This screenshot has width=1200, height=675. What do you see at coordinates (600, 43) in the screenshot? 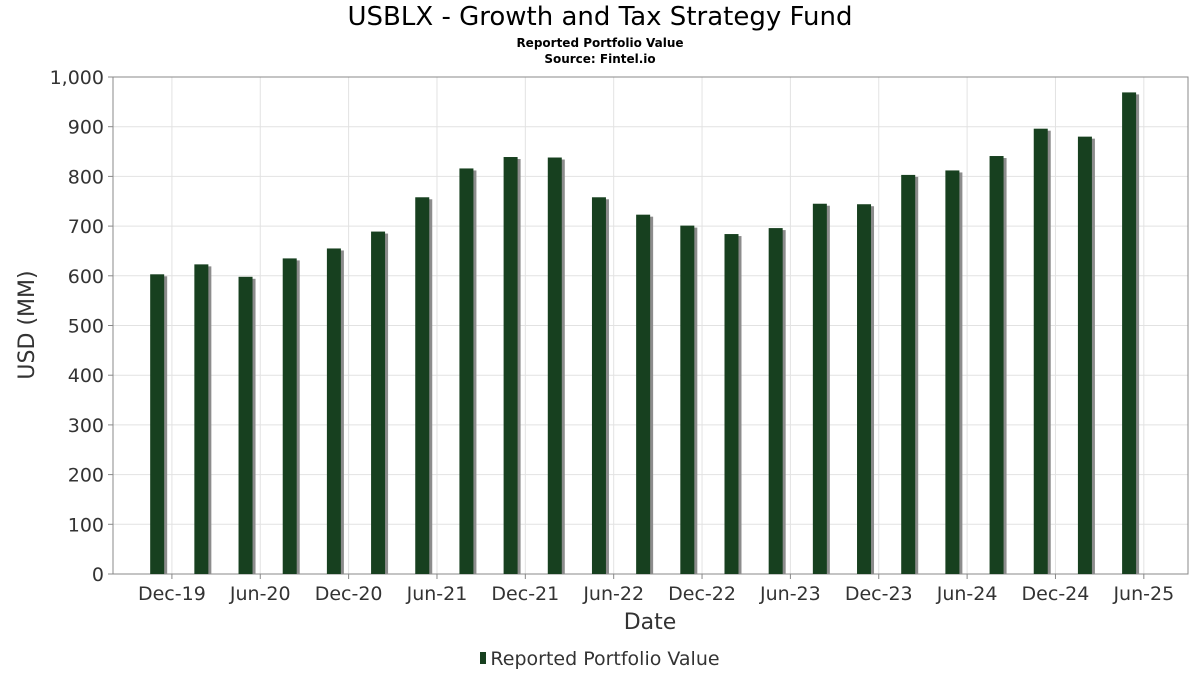
I see `chart-subtitle: Reported Portfolio Value` at bounding box center [600, 43].